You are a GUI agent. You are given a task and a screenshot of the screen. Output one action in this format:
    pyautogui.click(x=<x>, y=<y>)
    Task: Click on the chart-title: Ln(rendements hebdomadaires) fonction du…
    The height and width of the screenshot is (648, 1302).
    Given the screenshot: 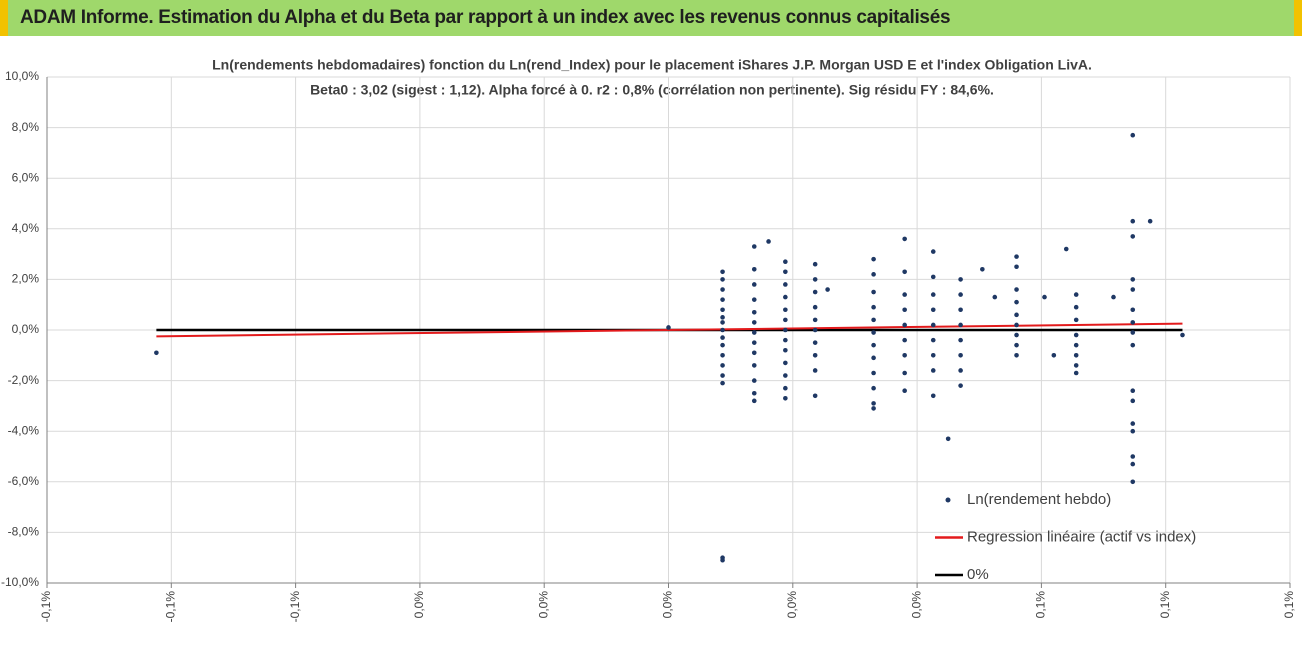 What is the action you would take?
    pyautogui.click(x=652, y=65)
    